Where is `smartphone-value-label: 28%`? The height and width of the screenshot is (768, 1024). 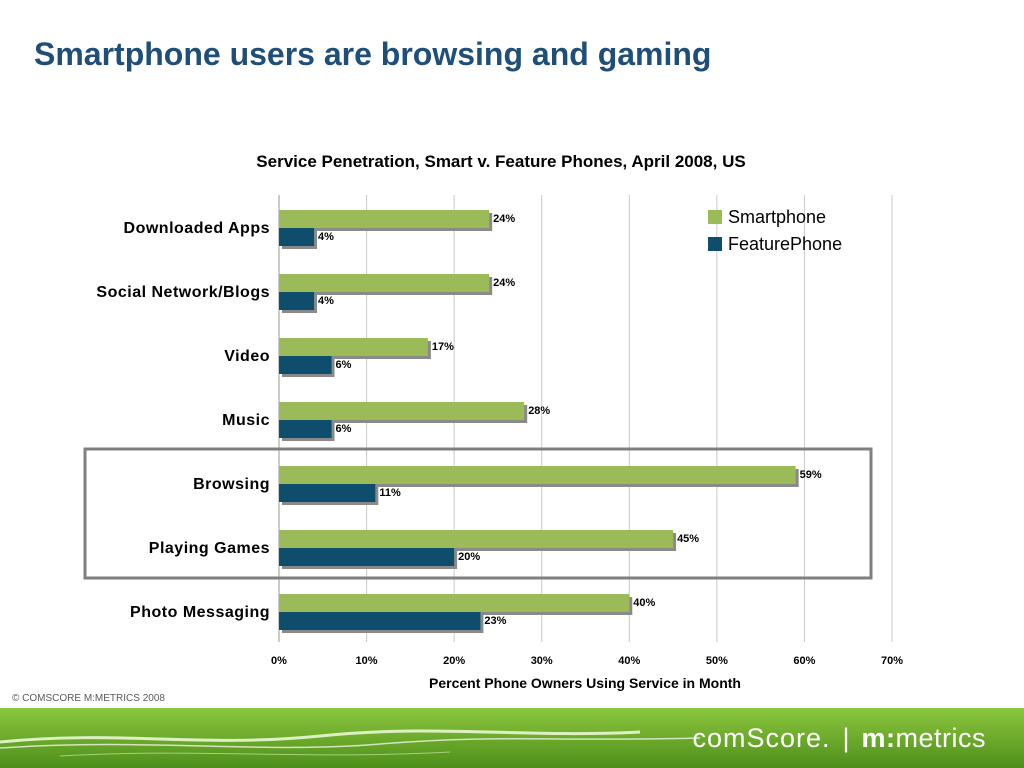 smartphone-value-label: 28% is located at coordinates (539, 411).